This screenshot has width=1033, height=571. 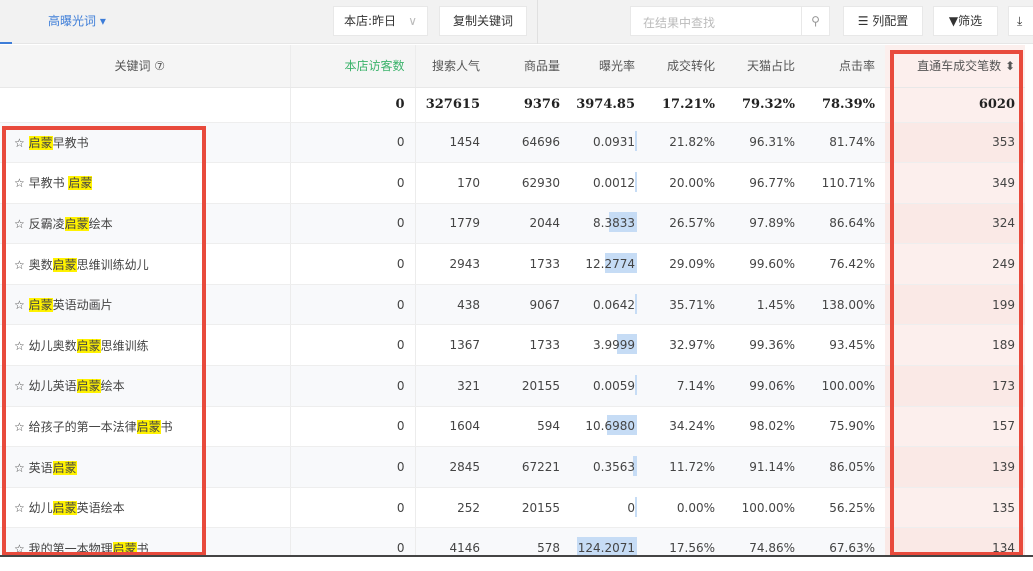 I want to click on search-icon: ⚲, so click(x=815, y=21).